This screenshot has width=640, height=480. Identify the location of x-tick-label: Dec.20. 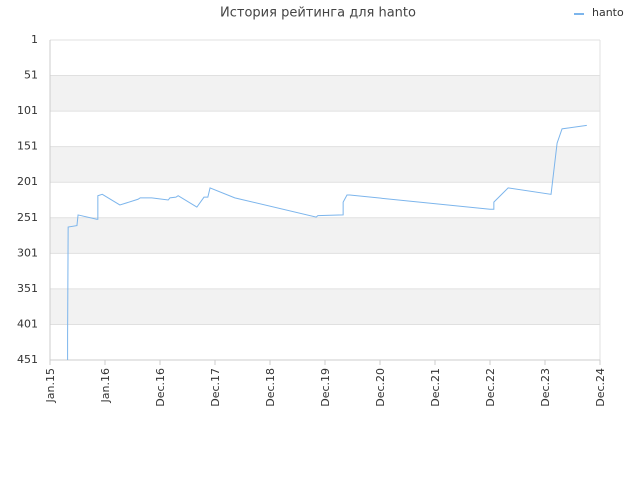
(380, 387).